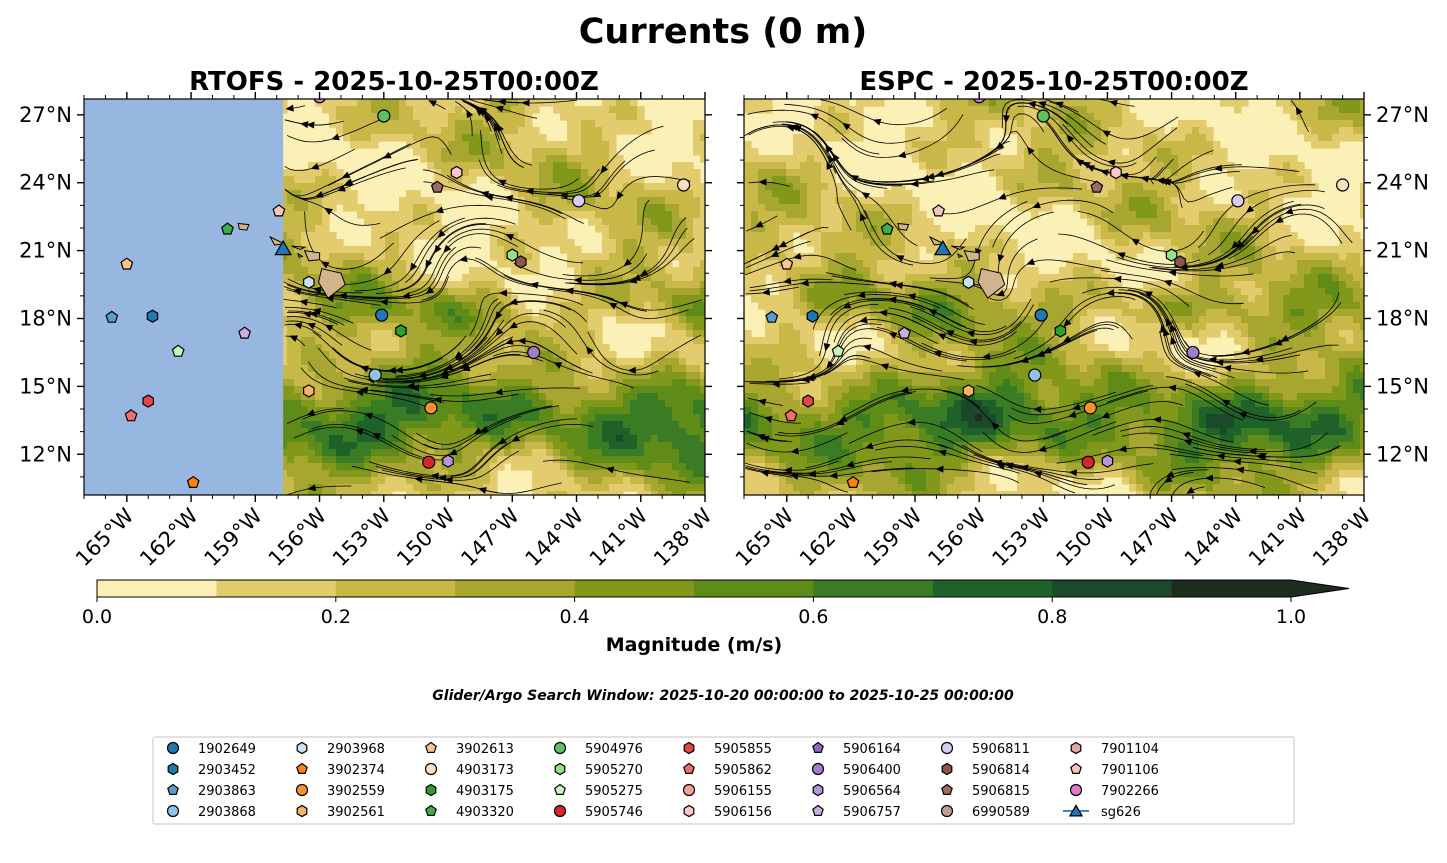  Describe the element at coordinates (555, 537) in the screenshot. I see `rtofs-x-tick-label: 144°W` at that location.